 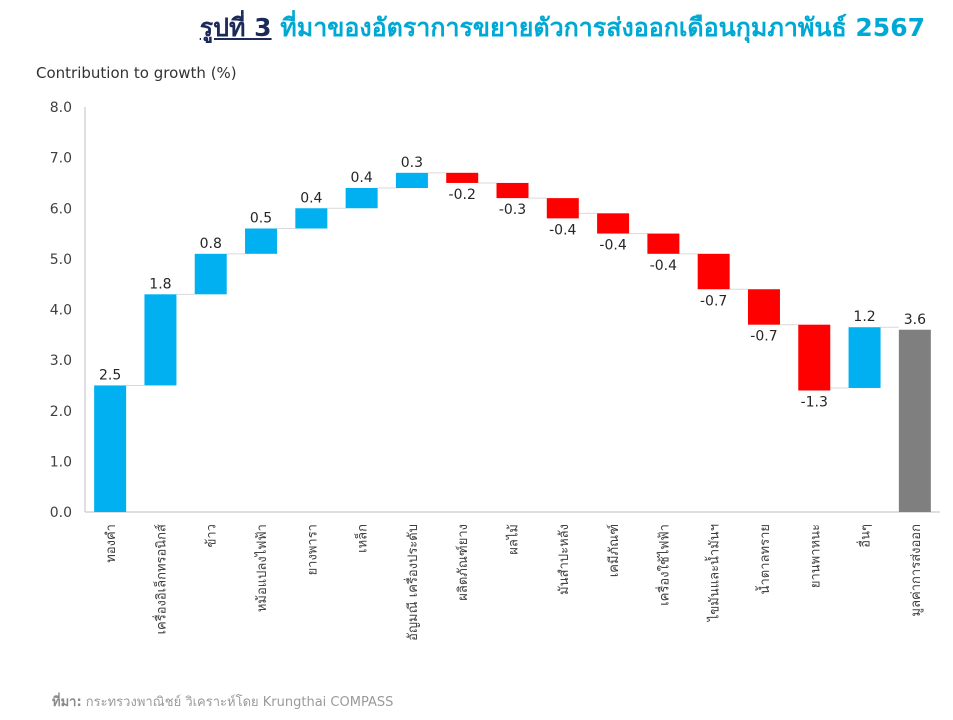 What do you see at coordinates (412, 163) in the screenshot?
I see `value-label: 0.3` at bounding box center [412, 163].